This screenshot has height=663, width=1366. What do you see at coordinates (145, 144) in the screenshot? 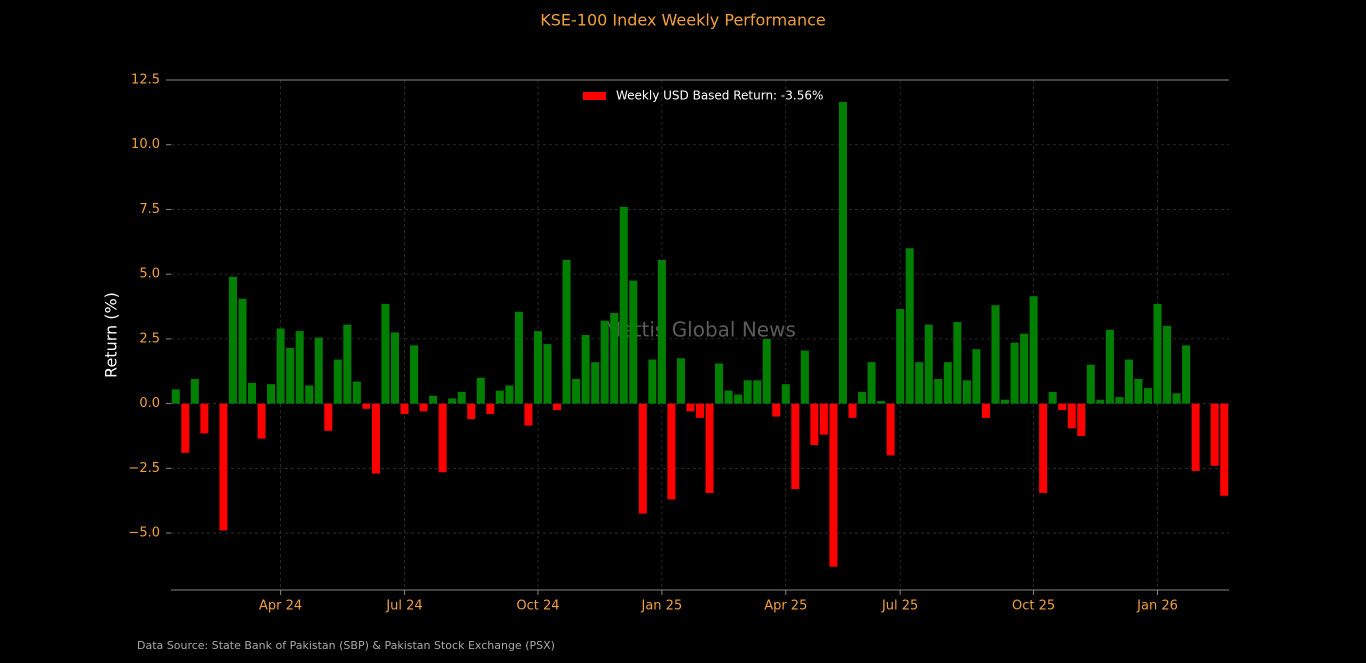
I see `y-tick-label: 10.0` at bounding box center [145, 144].